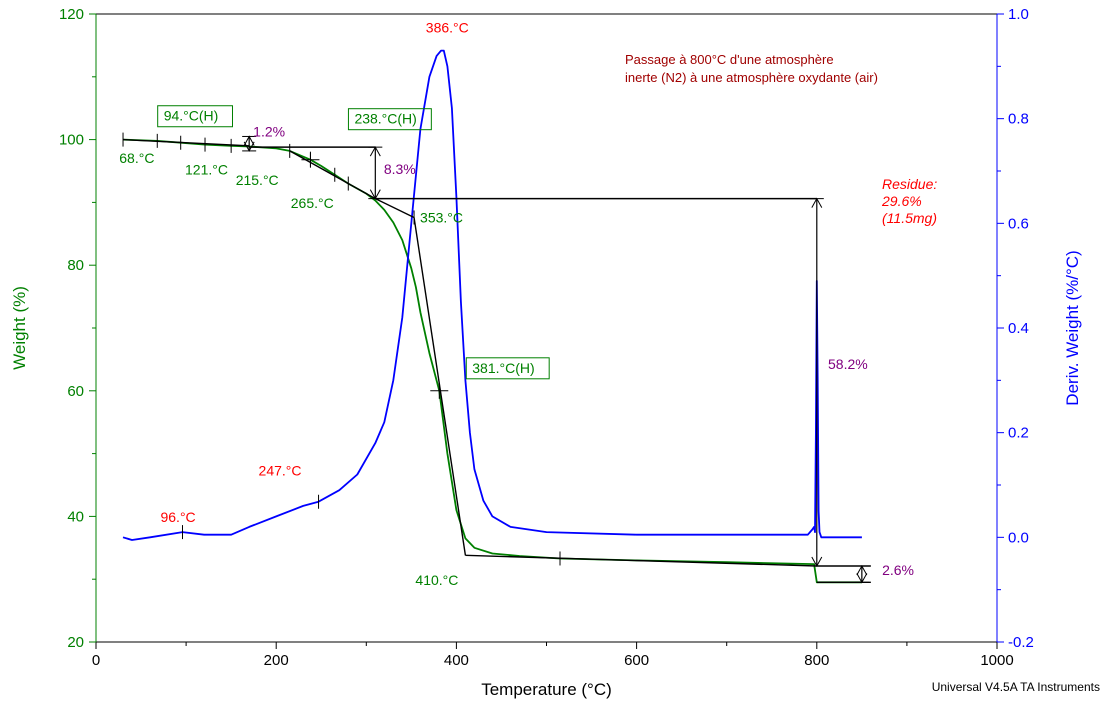  What do you see at coordinates (503, 368) in the screenshot?
I see `boxed-label: 381.°C(H)` at bounding box center [503, 368].